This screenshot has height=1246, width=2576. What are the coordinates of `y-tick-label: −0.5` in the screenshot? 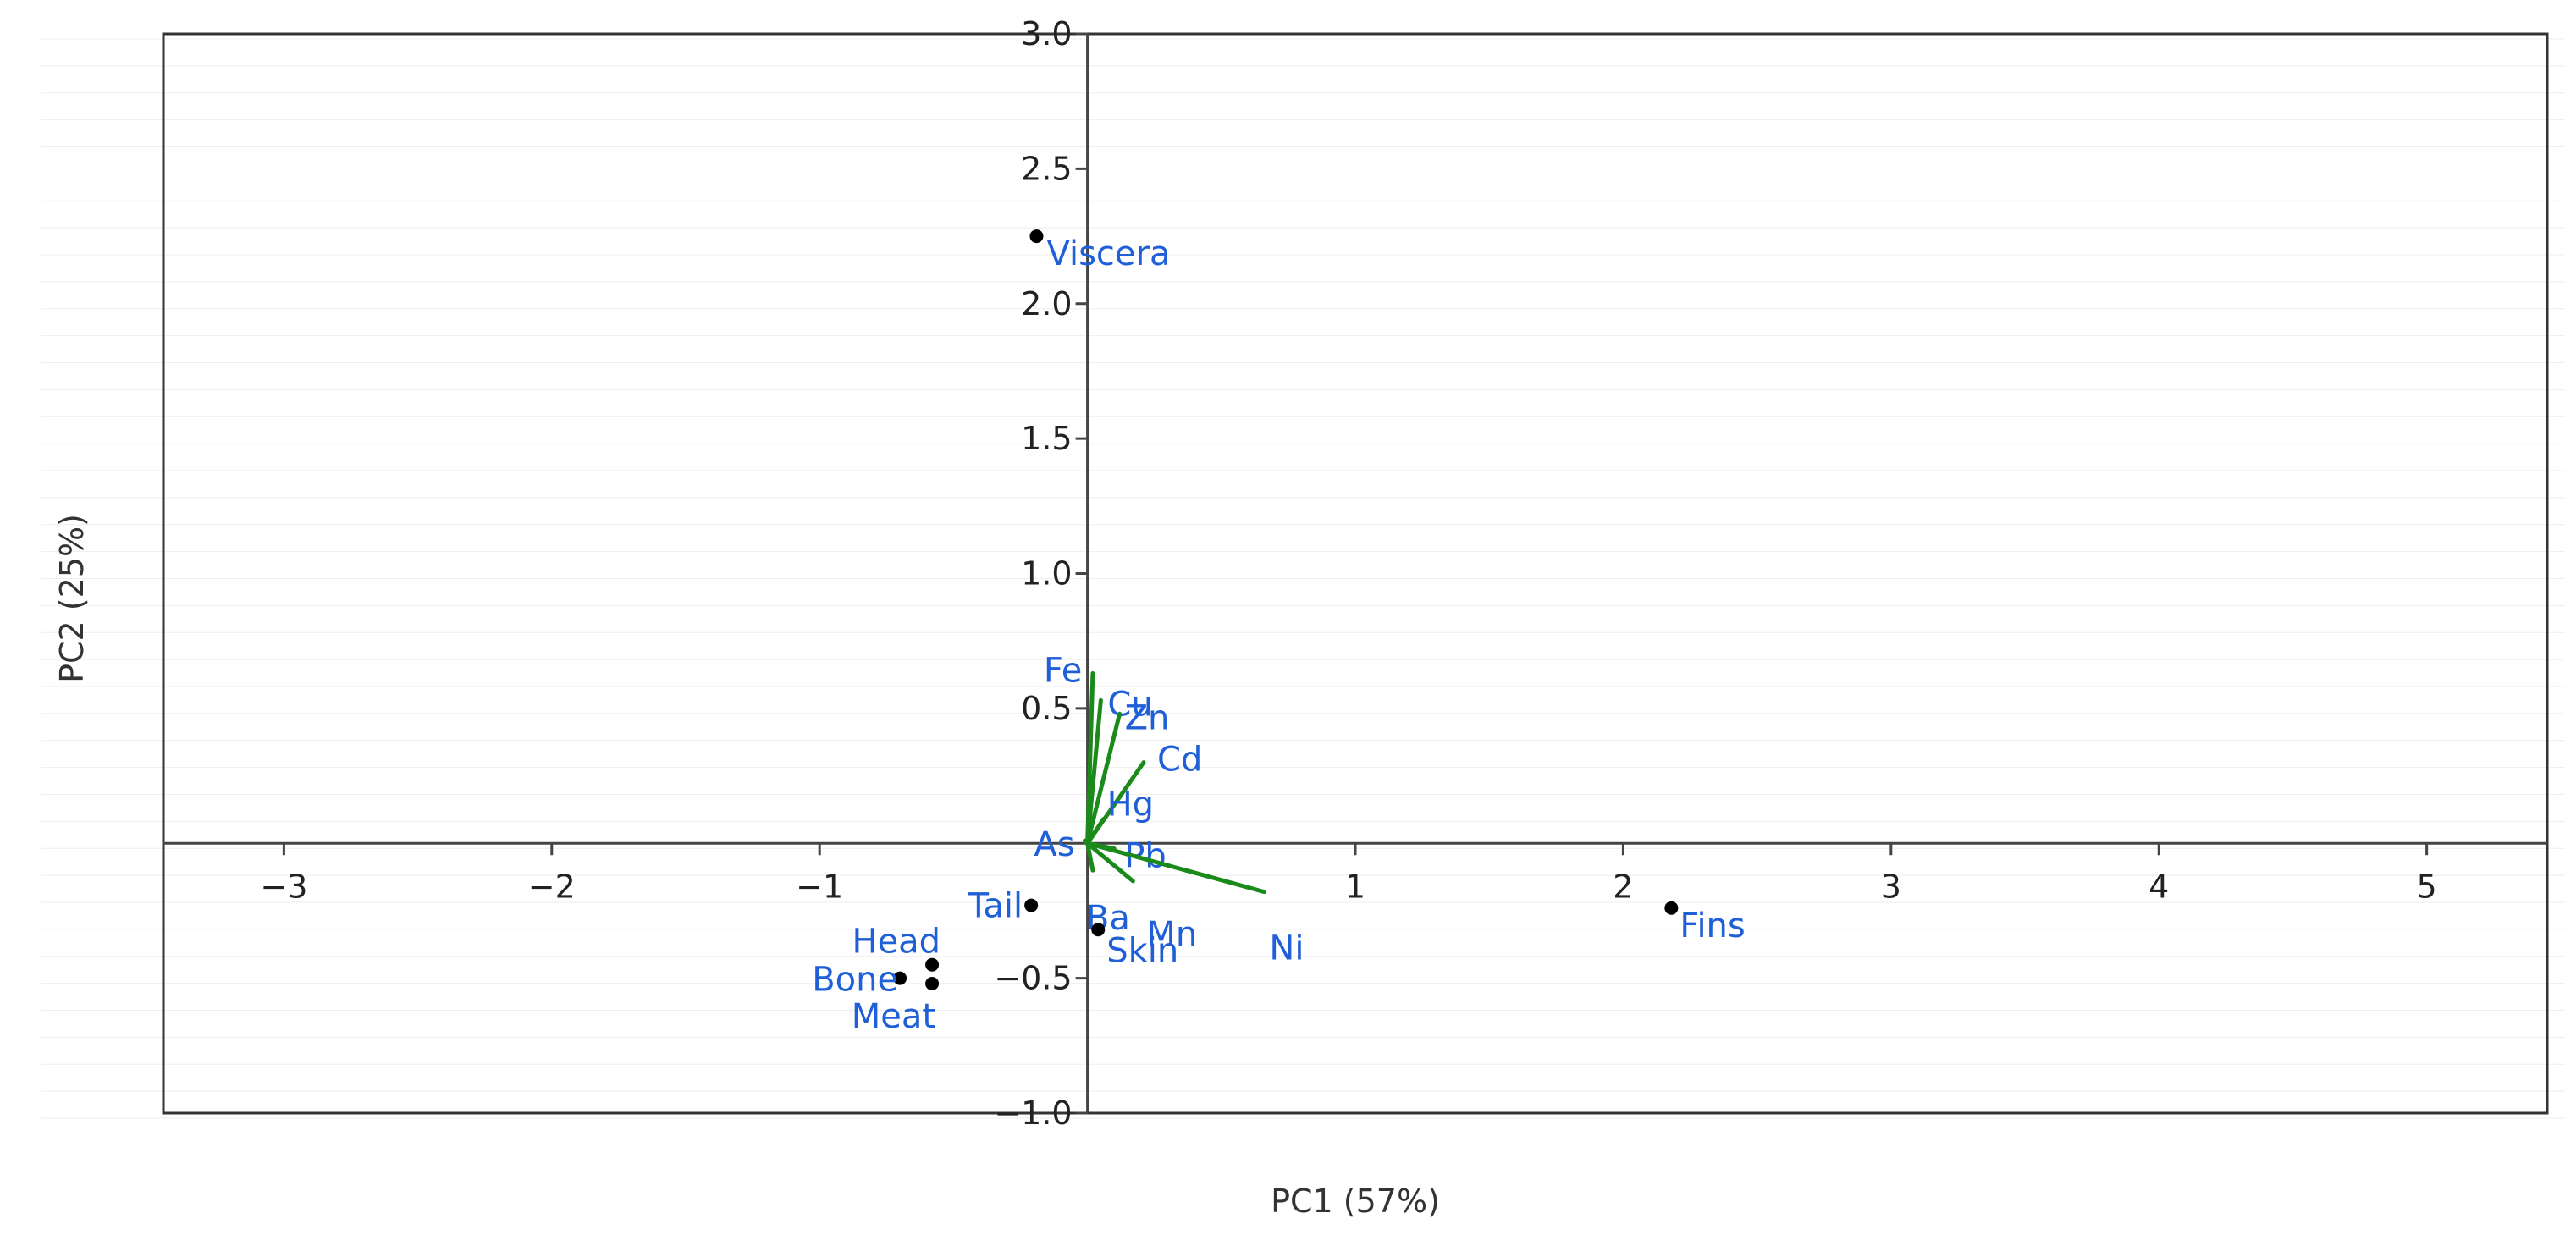 It's located at (1033, 979).